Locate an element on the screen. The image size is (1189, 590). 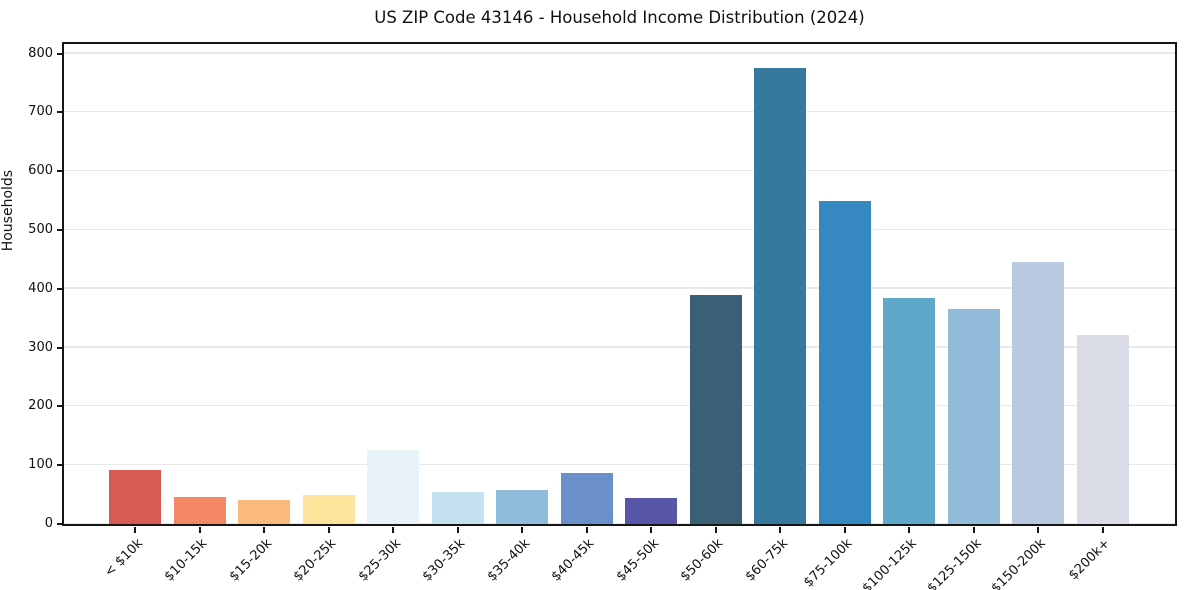
x-tick-label: $125-150k is located at coordinates (954, 563).